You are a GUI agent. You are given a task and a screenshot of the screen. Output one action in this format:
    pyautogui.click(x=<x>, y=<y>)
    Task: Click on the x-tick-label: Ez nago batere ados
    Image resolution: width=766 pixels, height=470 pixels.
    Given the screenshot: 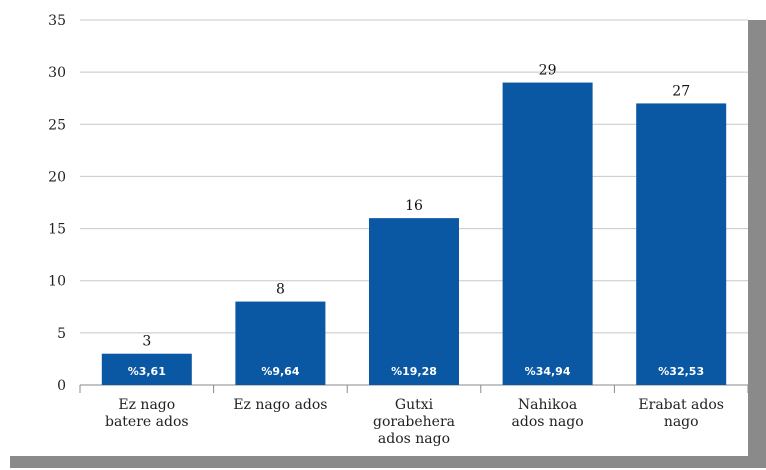 What is the action you would take?
    pyautogui.click(x=147, y=413)
    